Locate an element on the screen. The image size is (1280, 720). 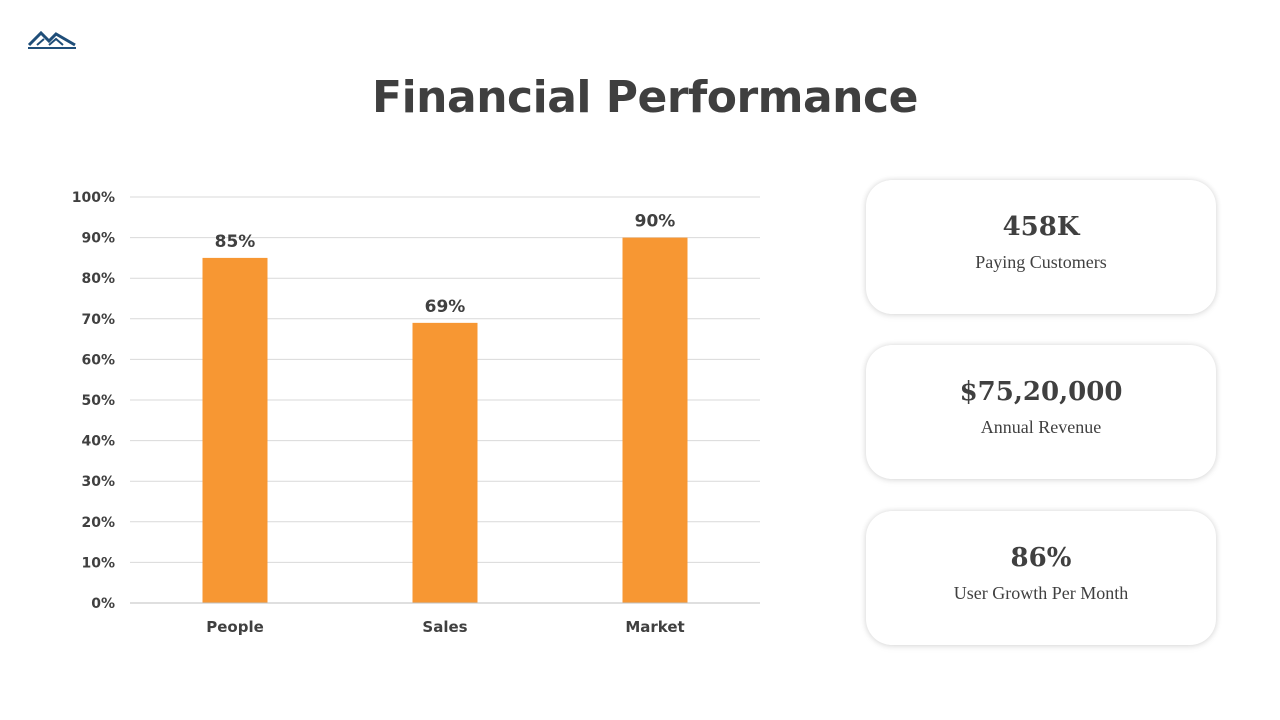
chart-data-labels: 85% 69% 90% is located at coordinates (445, 264).